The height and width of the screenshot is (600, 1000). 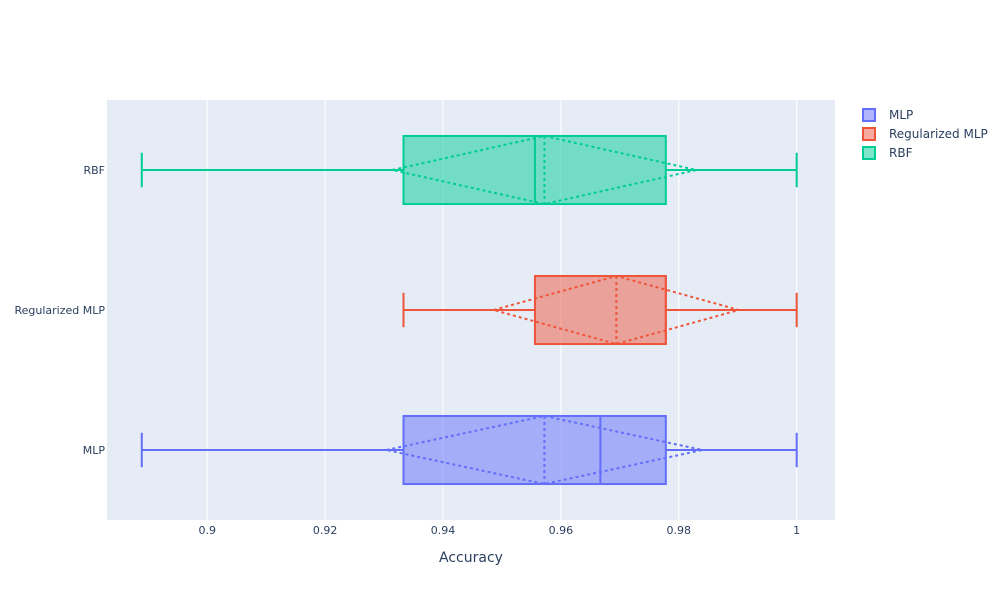 I want to click on box-regularized-mlp, so click(x=600, y=310).